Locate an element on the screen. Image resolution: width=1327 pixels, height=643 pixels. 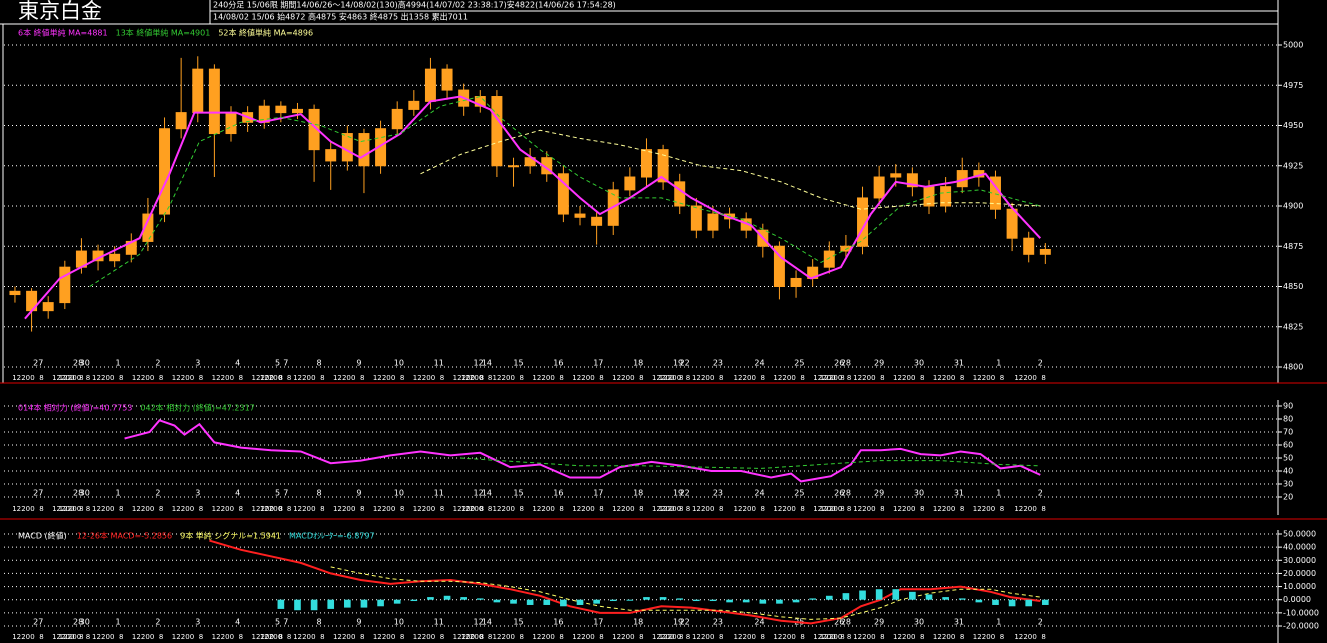
x-tick-label: 19 is located at coordinates (678, 493).